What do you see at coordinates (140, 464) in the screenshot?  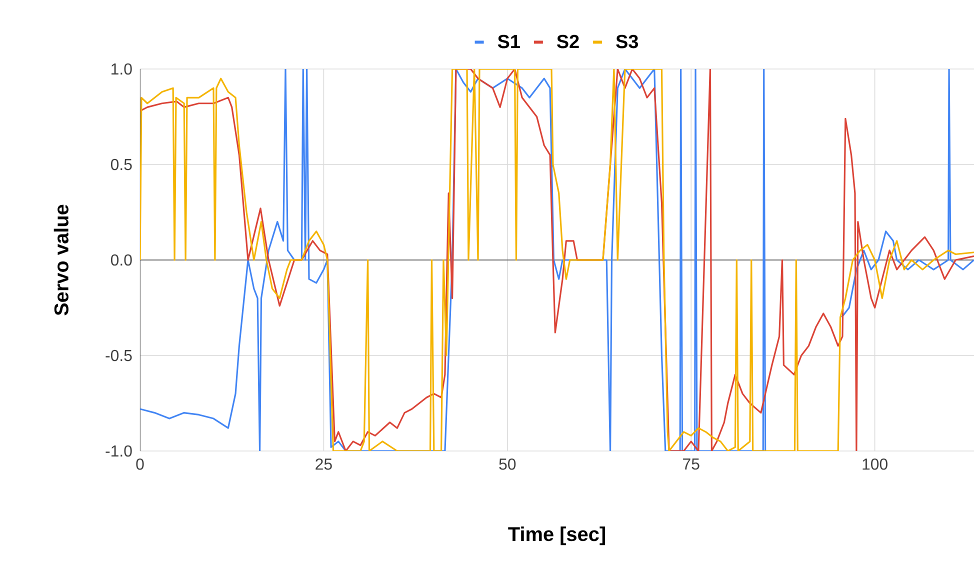 I see `x-tick-label: 0` at bounding box center [140, 464].